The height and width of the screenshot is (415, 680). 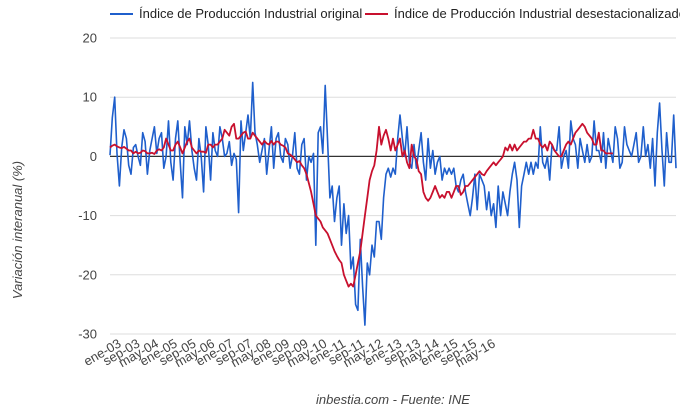 What do you see at coordinates (250, 13) in the screenshot?
I see `legend-label-original: Índice de Producción Industrial original` at bounding box center [250, 13].